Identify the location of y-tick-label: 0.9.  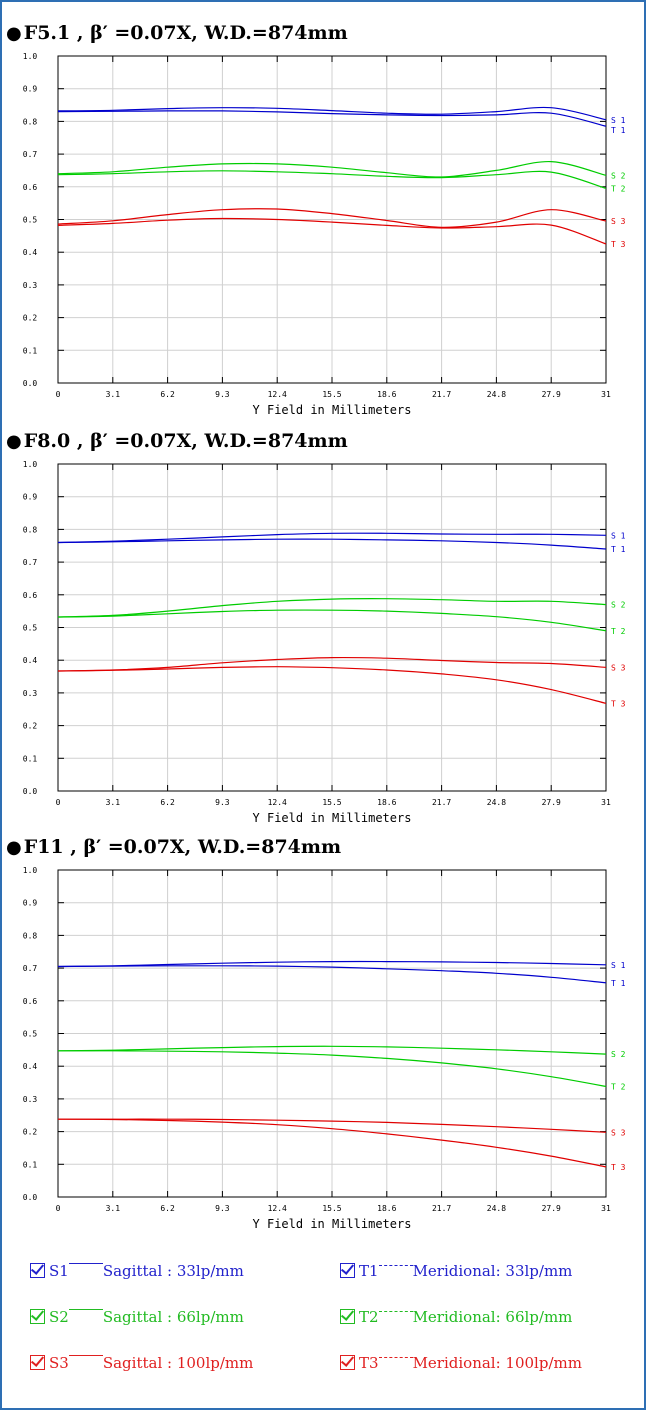
(30, 497).